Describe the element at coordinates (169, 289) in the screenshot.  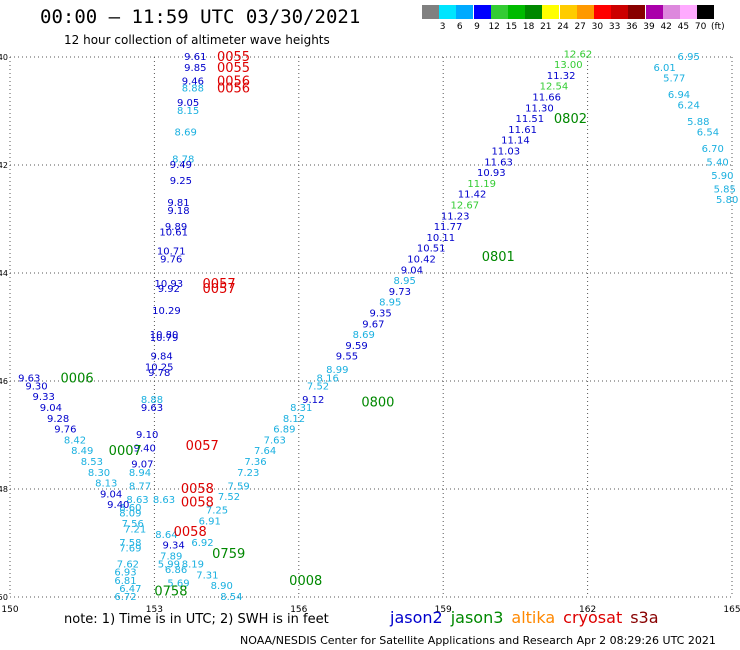
I see `wave-height-point: 9.92` at that location.